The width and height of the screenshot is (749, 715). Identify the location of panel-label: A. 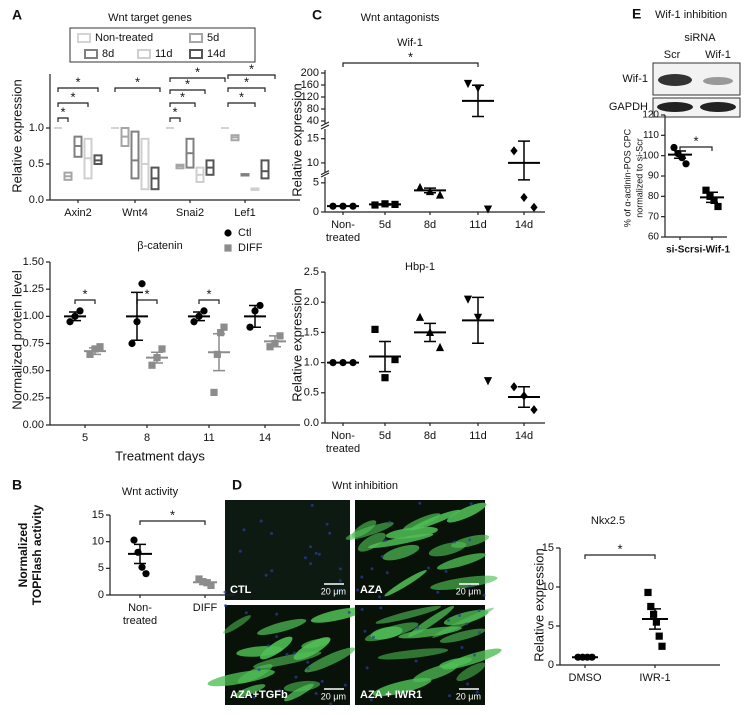
(17, 15).